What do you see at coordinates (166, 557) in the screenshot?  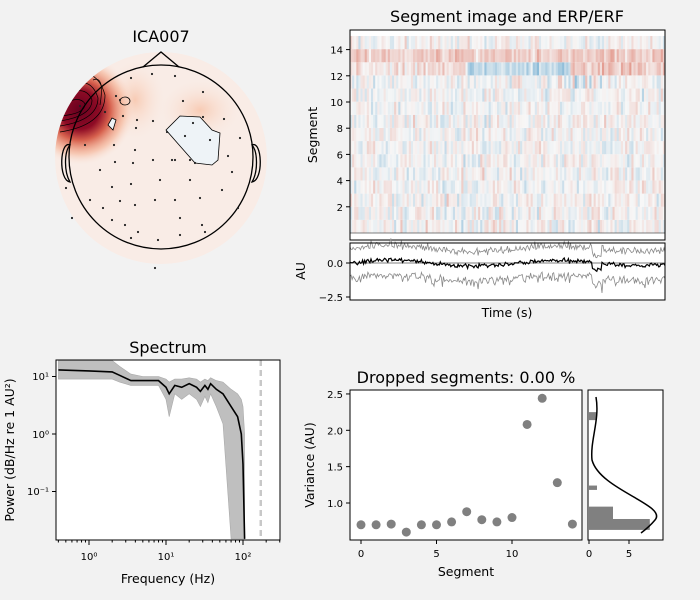 I see `spectrum-xtick: 10¹` at bounding box center [166, 557].